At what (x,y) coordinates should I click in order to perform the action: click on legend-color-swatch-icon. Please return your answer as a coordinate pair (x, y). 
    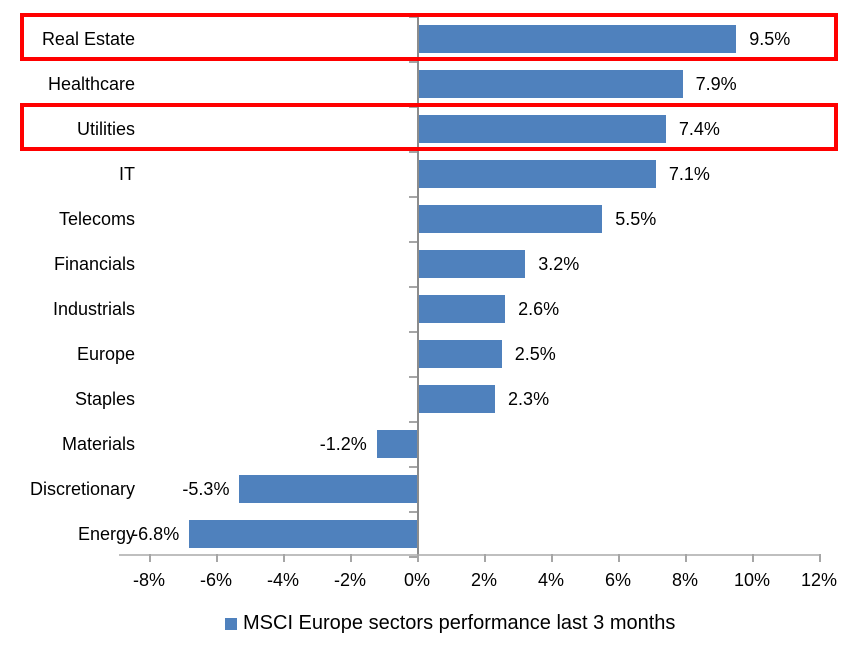
    Looking at the image, I should click on (231, 624).